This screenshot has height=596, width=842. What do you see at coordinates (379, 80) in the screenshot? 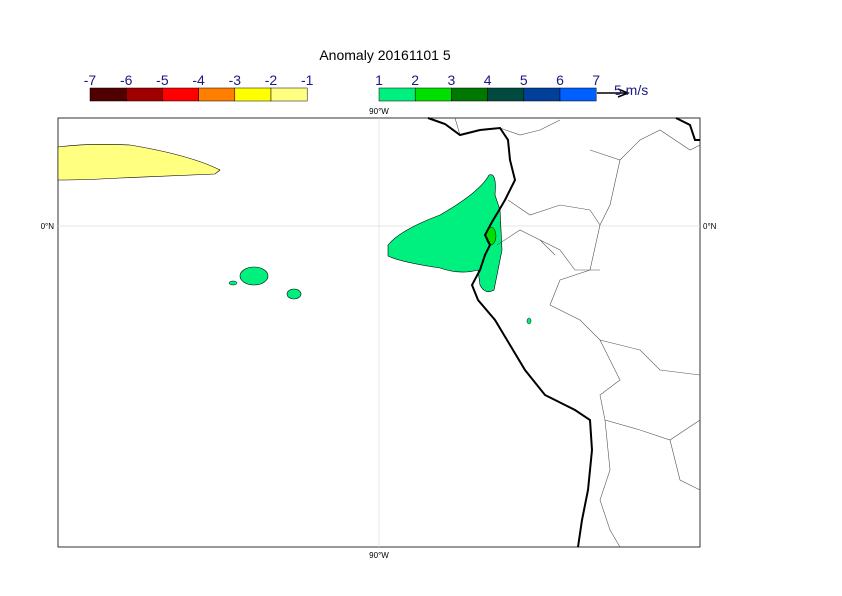
I see `colorbar-label: 1` at bounding box center [379, 80].